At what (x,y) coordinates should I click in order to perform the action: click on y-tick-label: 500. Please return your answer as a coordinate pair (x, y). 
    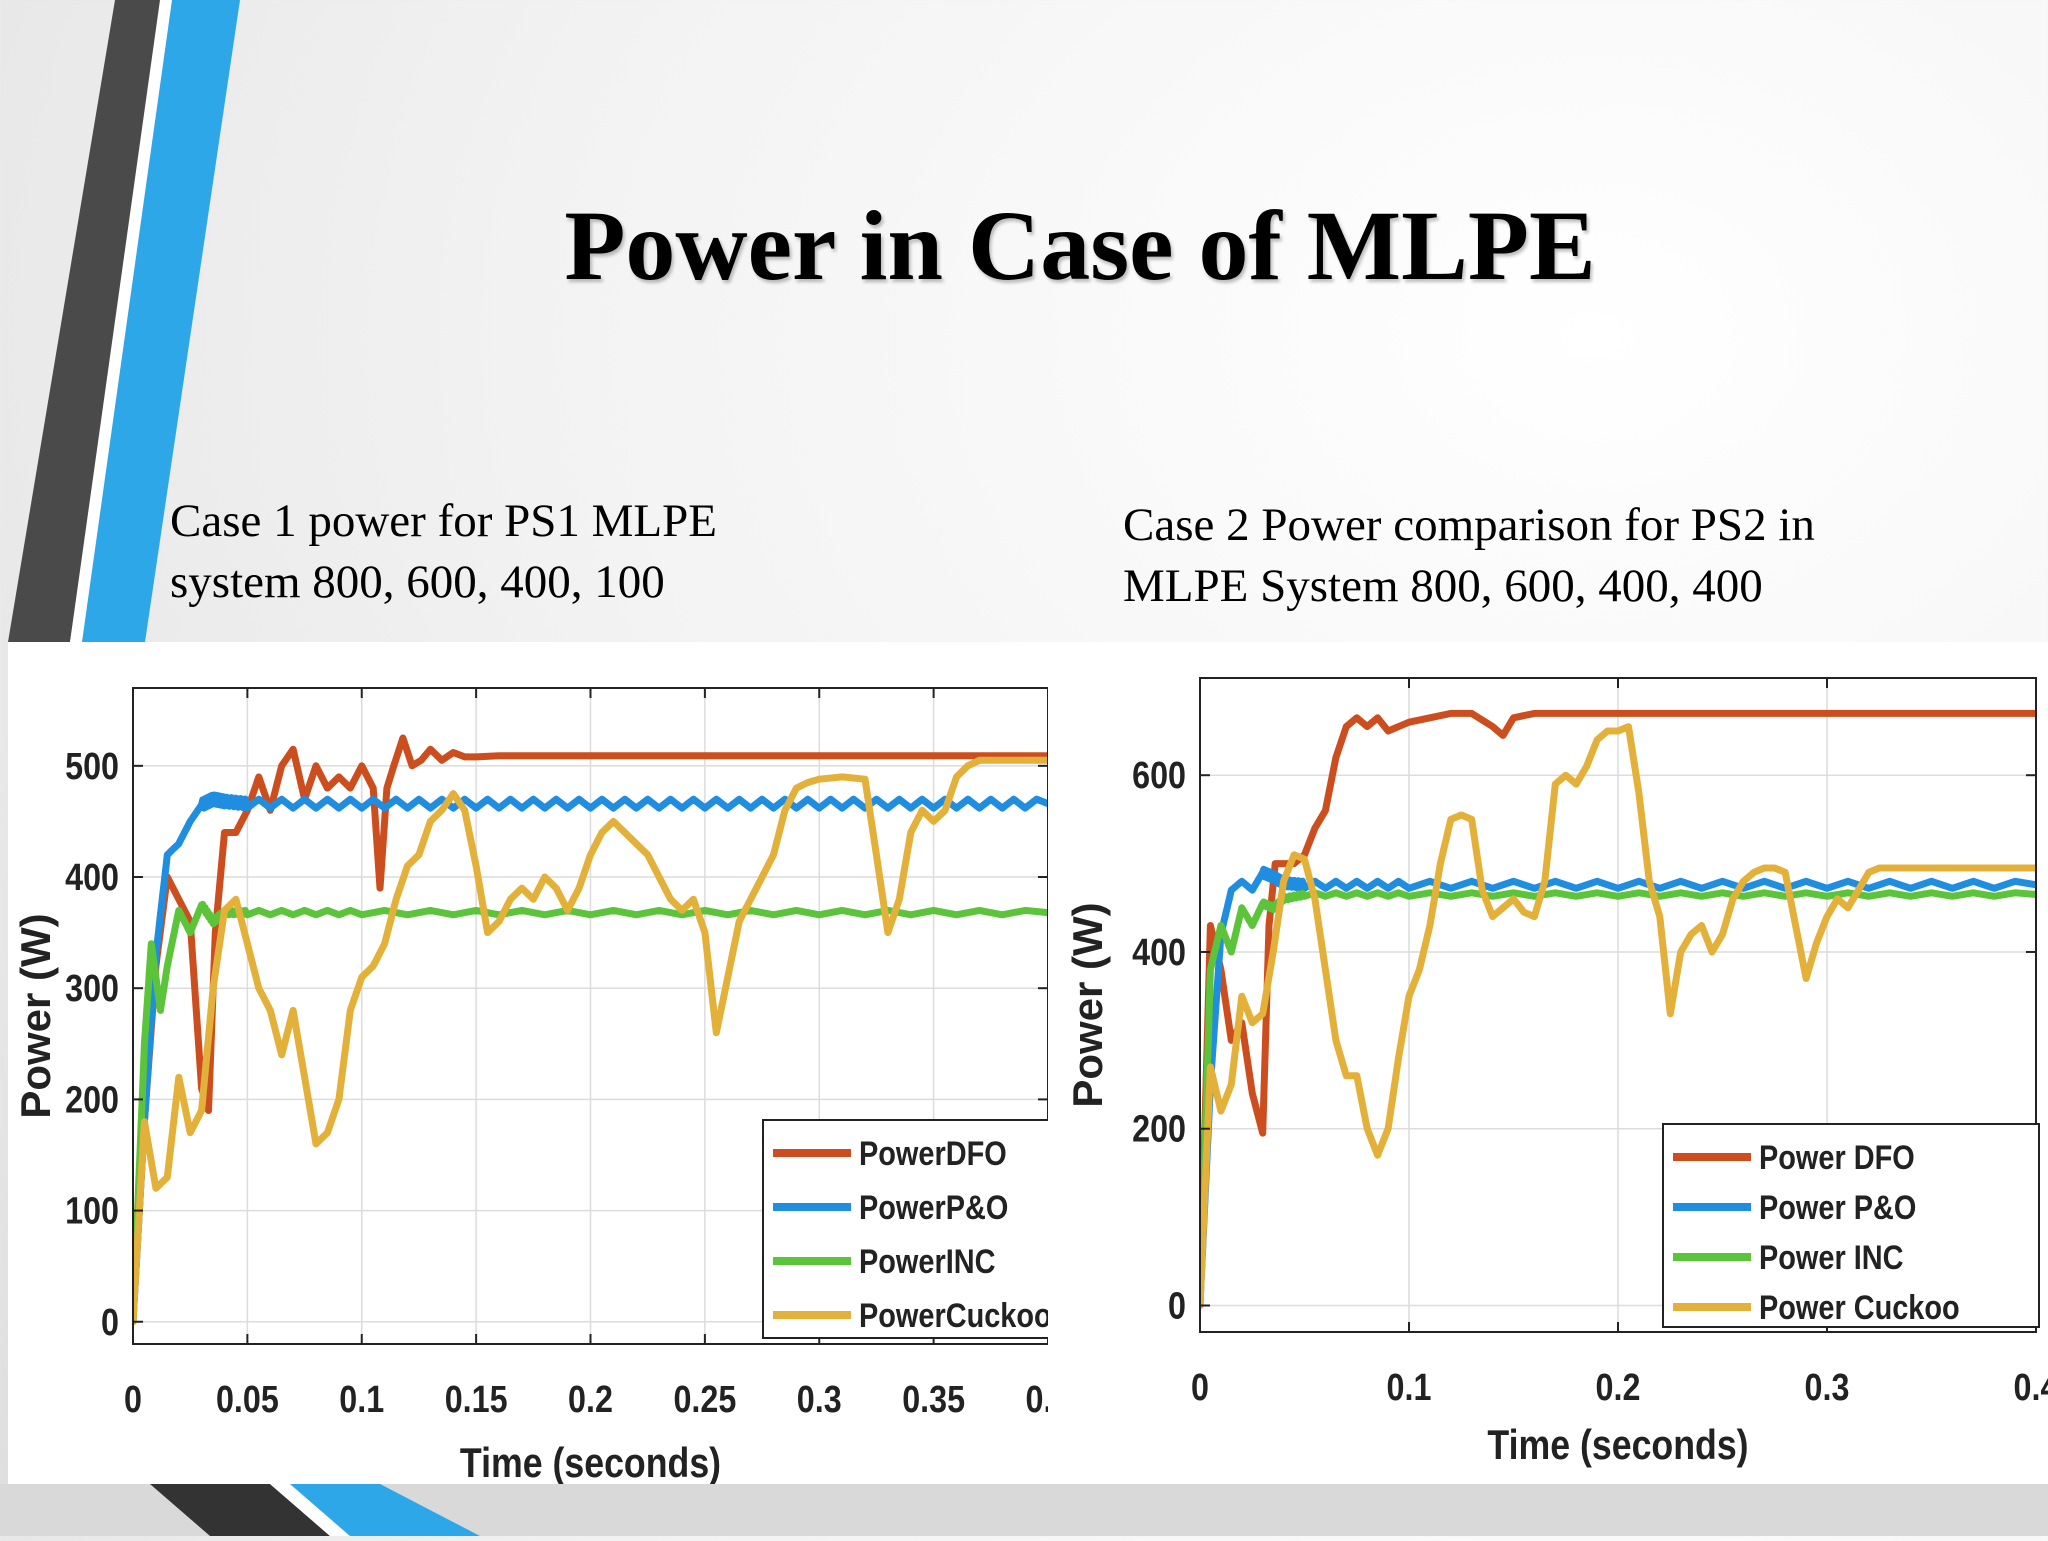
    Looking at the image, I should click on (92, 766).